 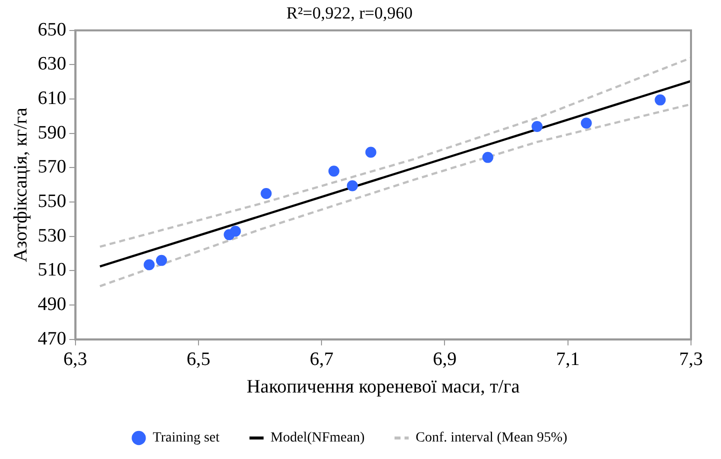 I want to click on y-tick-label: 490, so click(x=52, y=305).